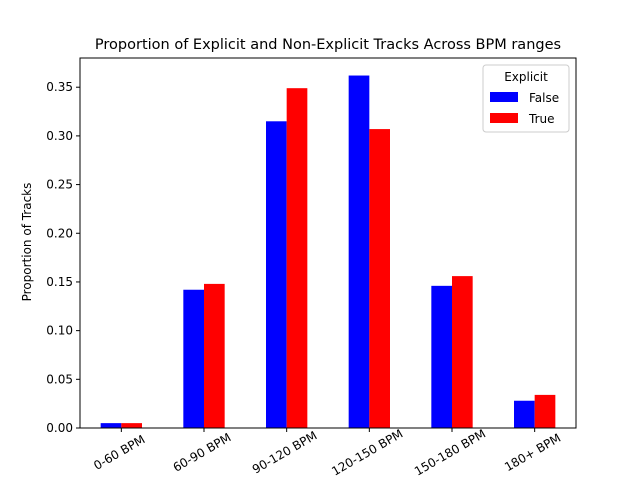 This screenshot has width=640, height=480. I want to click on legend-label-false: False, so click(544, 98).